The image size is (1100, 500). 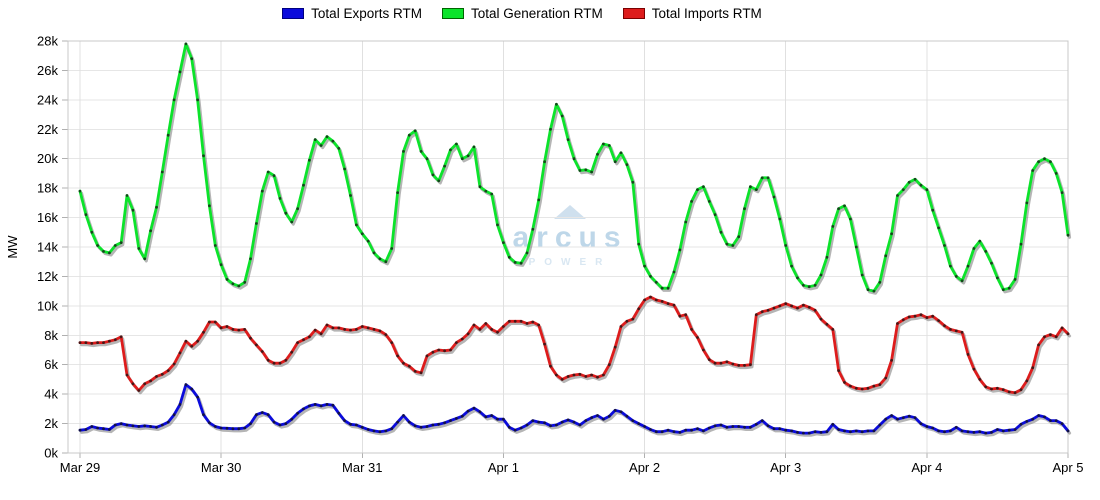 I want to click on y-tick-label: 22k, so click(x=47, y=129).